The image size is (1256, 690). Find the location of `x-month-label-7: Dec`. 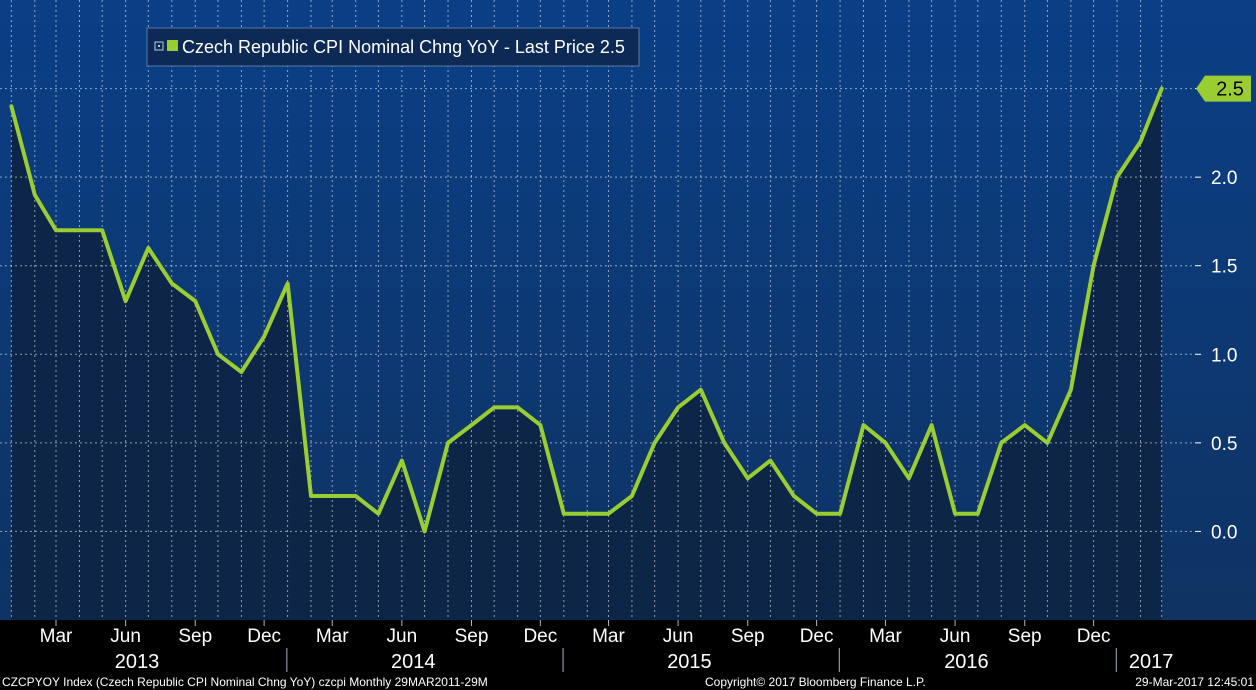

x-month-label-7: Dec is located at coordinates (540, 636).